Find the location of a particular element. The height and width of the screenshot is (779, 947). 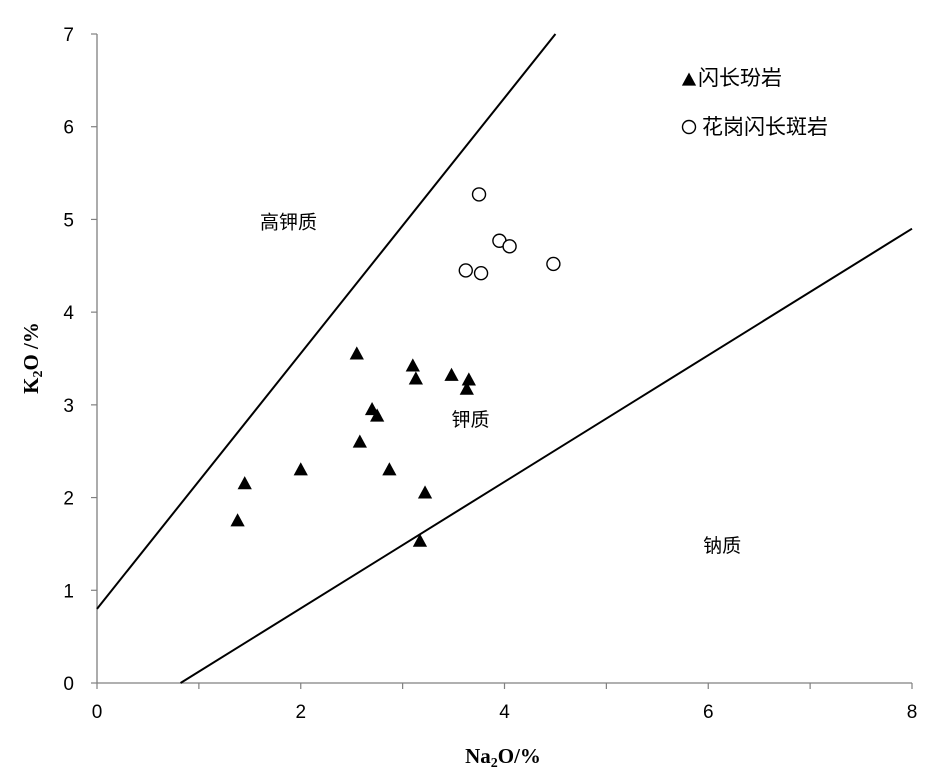

legend-item-granodiorite-porphyry: 花岗闪长斑岩 is located at coordinates (754, 127).